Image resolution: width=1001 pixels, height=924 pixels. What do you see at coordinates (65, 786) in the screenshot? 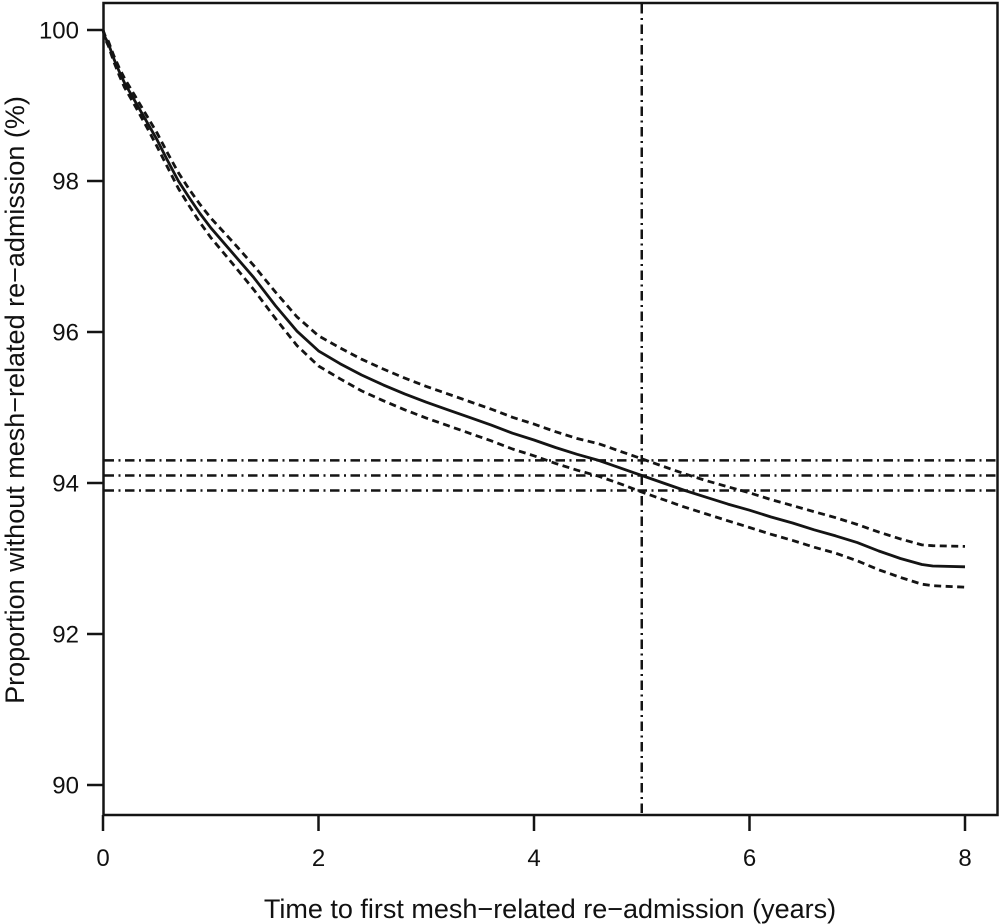
I see `y-tick-label-90: 90` at bounding box center [65, 786].